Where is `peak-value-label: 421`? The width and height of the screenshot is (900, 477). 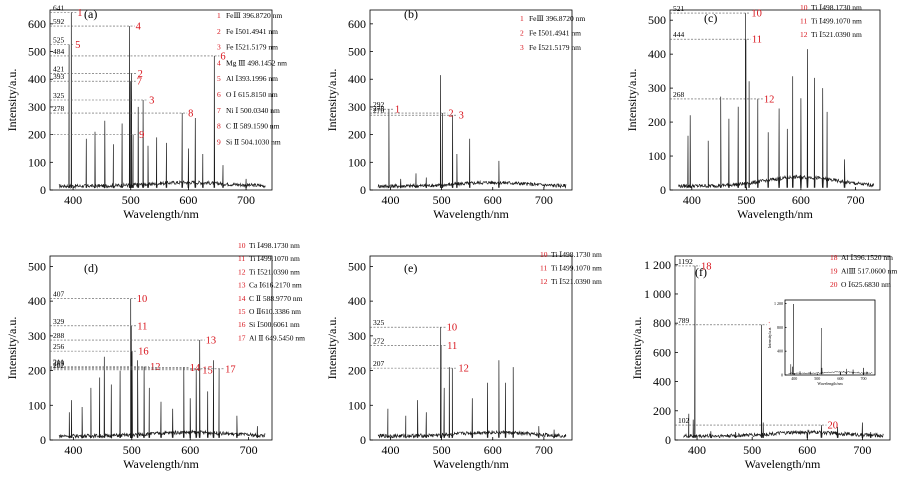 peak-value-label: 421 is located at coordinates (59, 68).